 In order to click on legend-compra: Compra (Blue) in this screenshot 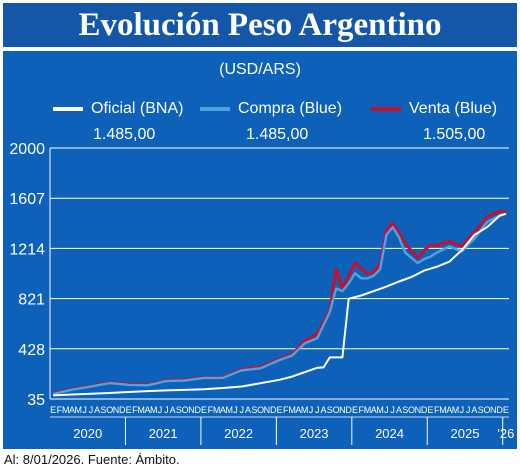, I will do `click(271, 109)`.